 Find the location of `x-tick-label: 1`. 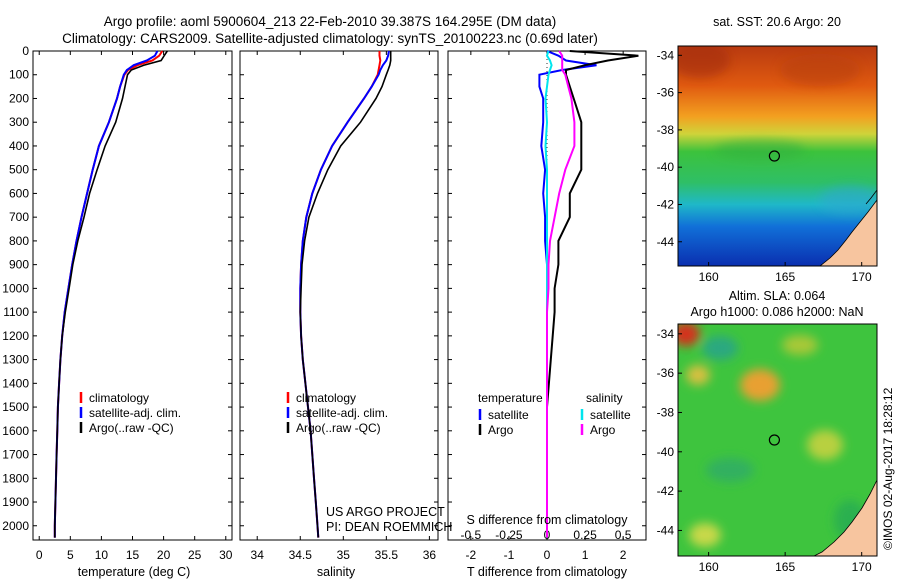

x-tick-label: 1 is located at coordinates (585, 555).